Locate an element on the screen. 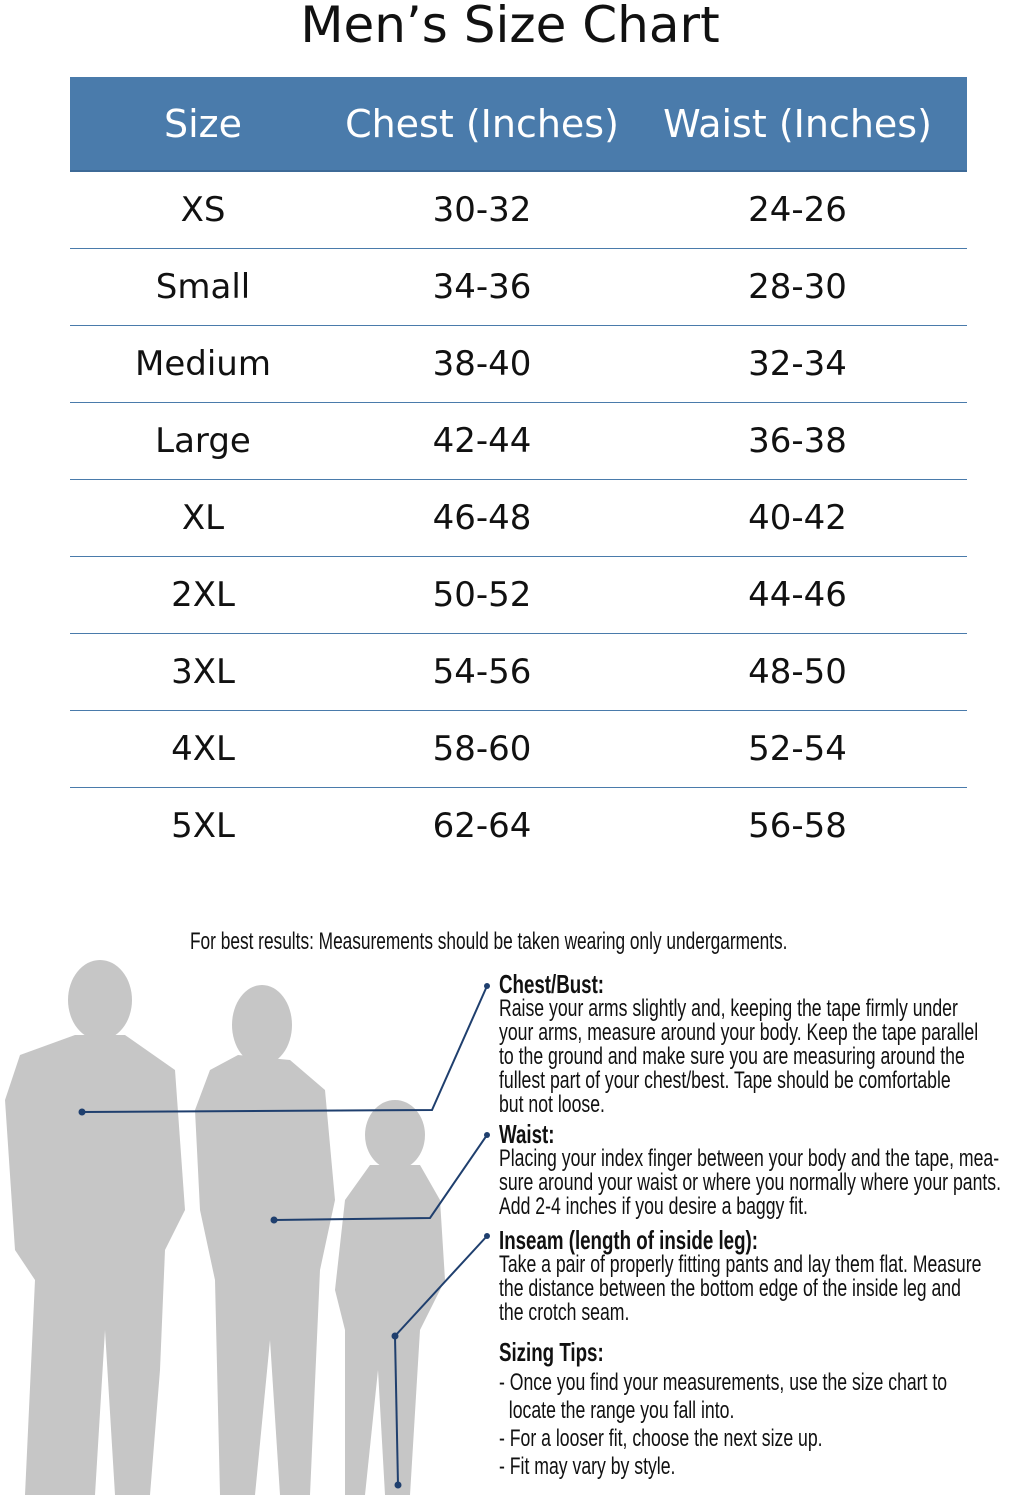 The width and height of the screenshot is (1020, 1500). header-size: Size is located at coordinates (202, 123).